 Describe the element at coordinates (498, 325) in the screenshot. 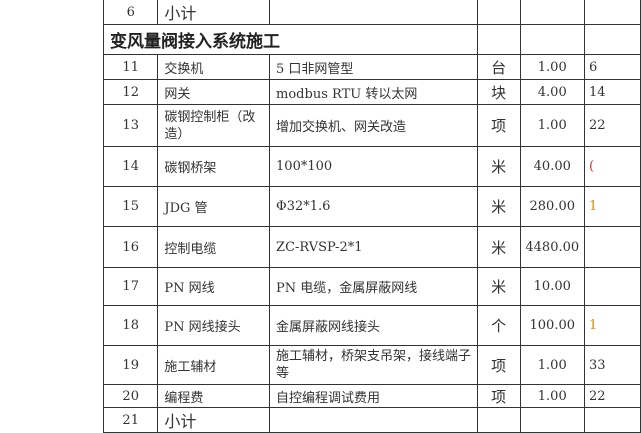

I see `cell-unit: 个` at that location.